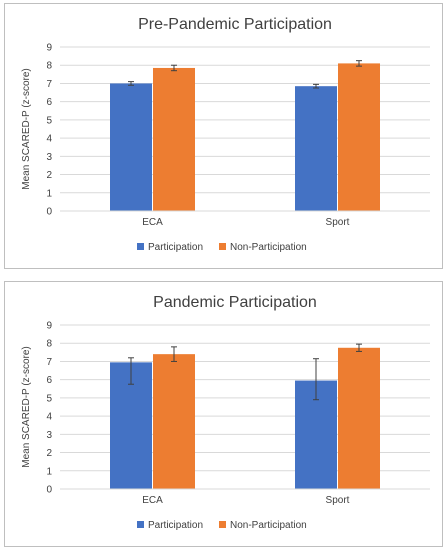  What do you see at coordinates (235, 302) in the screenshot?
I see `chart-title: Pandemic Participation` at bounding box center [235, 302].